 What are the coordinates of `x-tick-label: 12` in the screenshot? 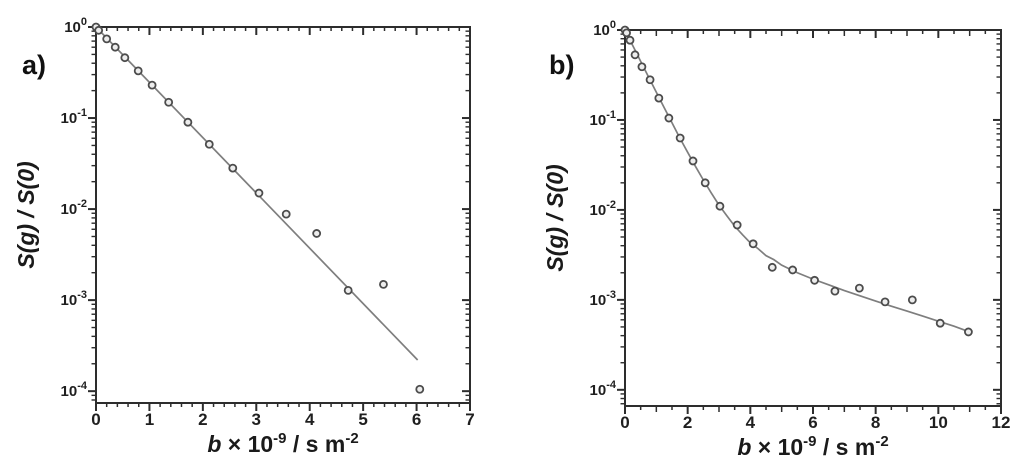 It's located at (1001, 422).